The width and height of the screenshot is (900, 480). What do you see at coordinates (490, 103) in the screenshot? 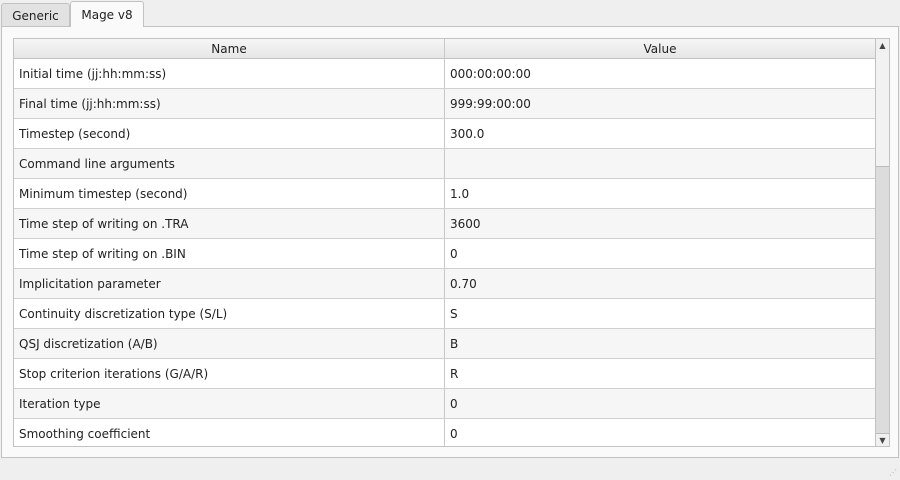
I see `parameter-value: 999:99:00:00` at bounding box center [490, 103].